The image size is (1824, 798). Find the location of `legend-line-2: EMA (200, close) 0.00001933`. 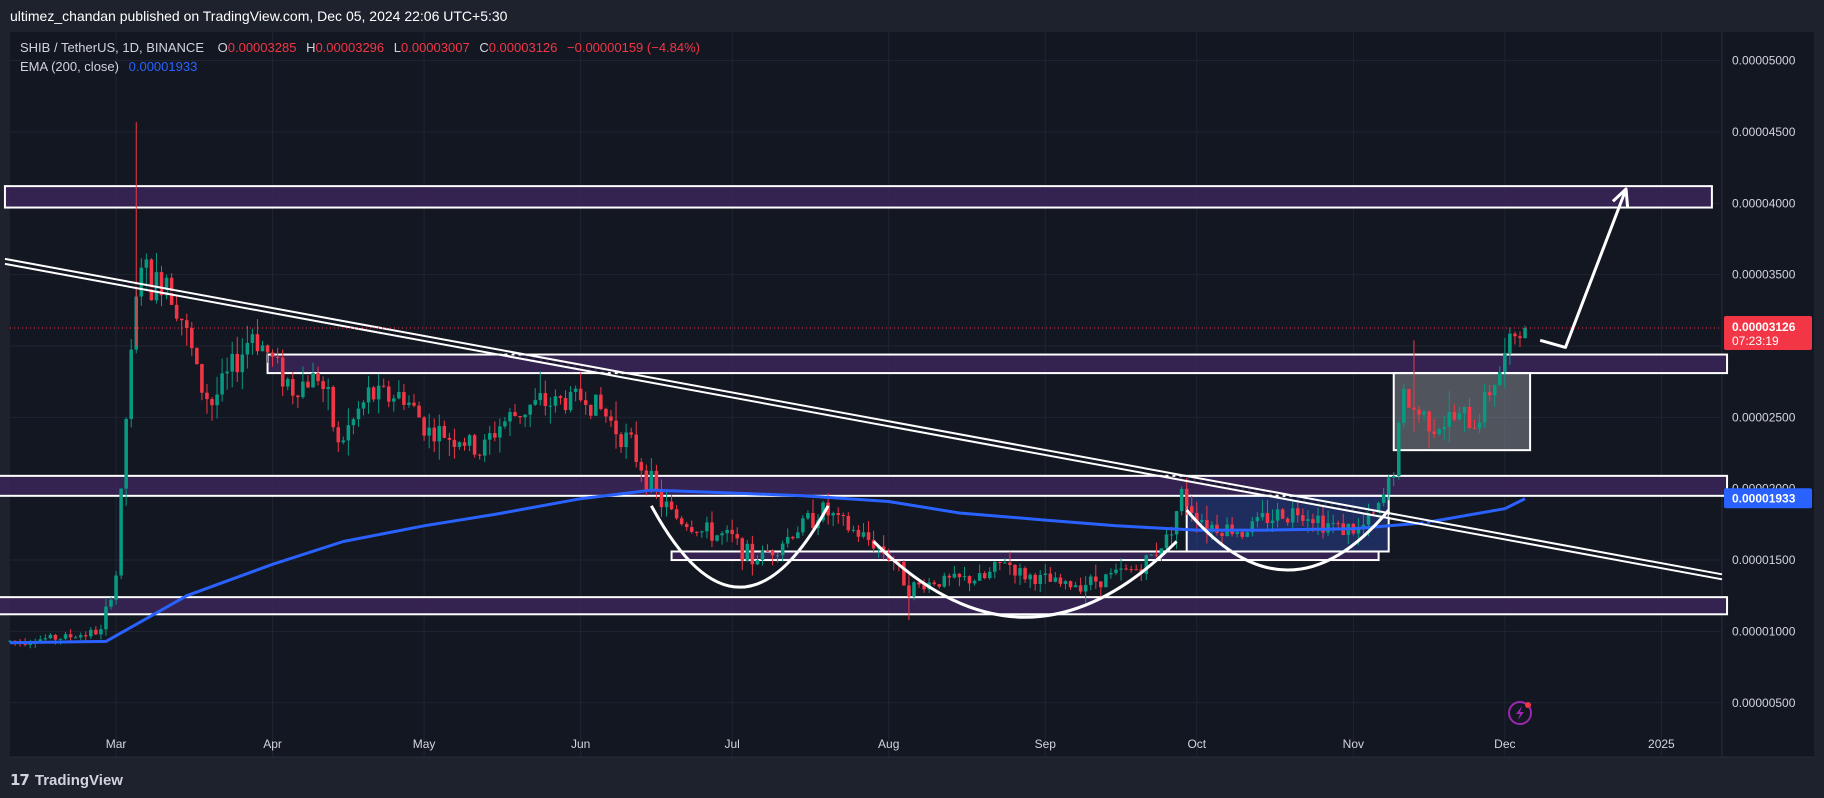

legend-line-2: EMA (200, close) 0.00001933 is located at coordinates (108, 66).